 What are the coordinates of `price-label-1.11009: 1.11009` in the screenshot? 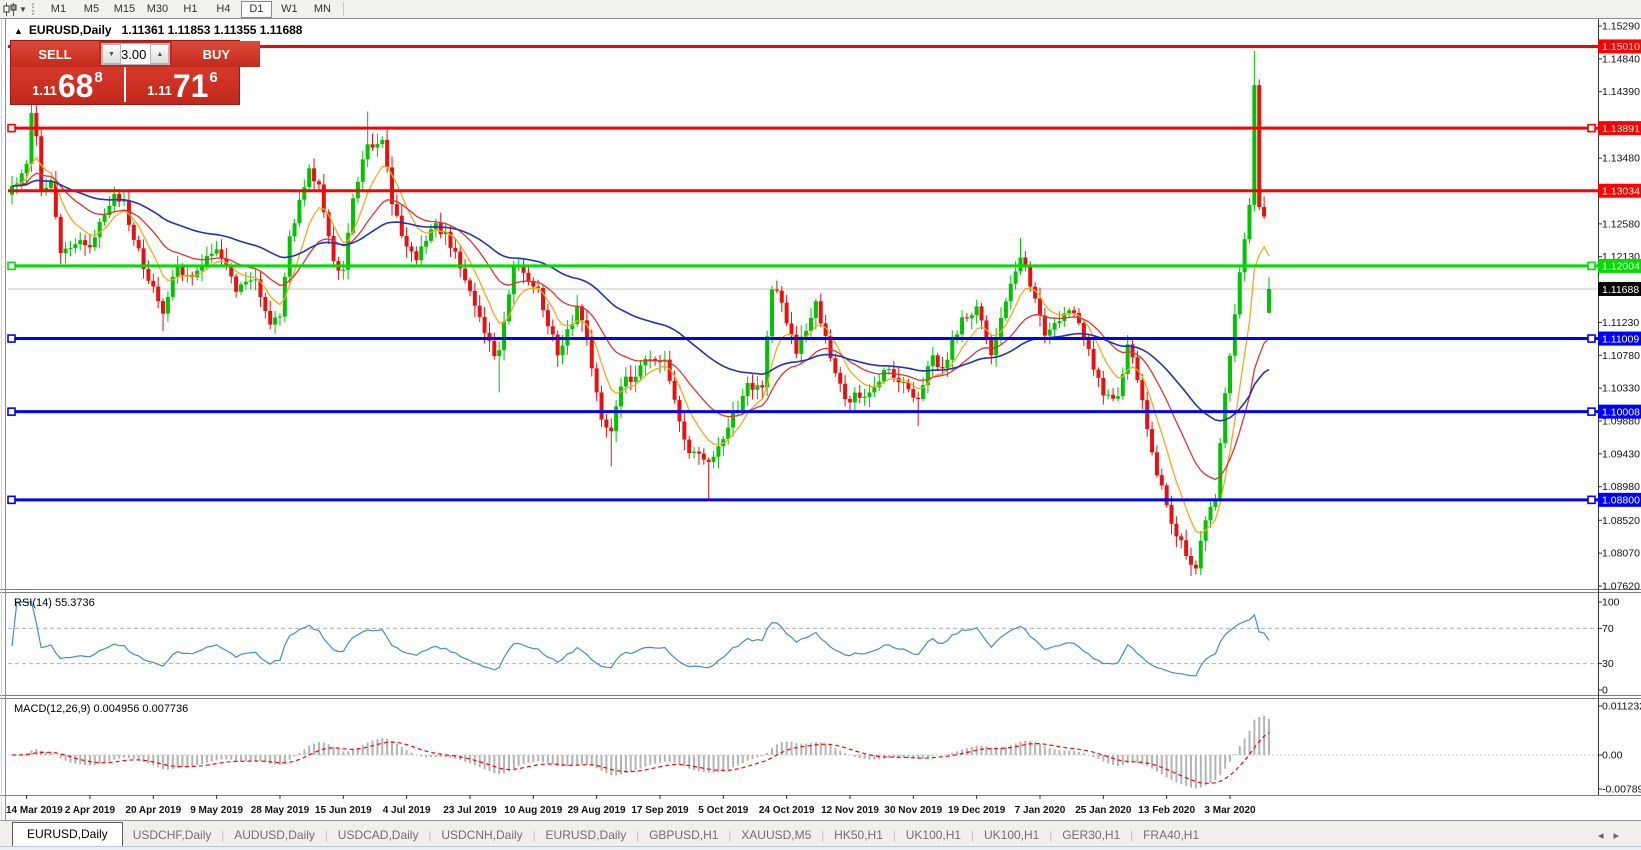 It's located at (1619, 338).